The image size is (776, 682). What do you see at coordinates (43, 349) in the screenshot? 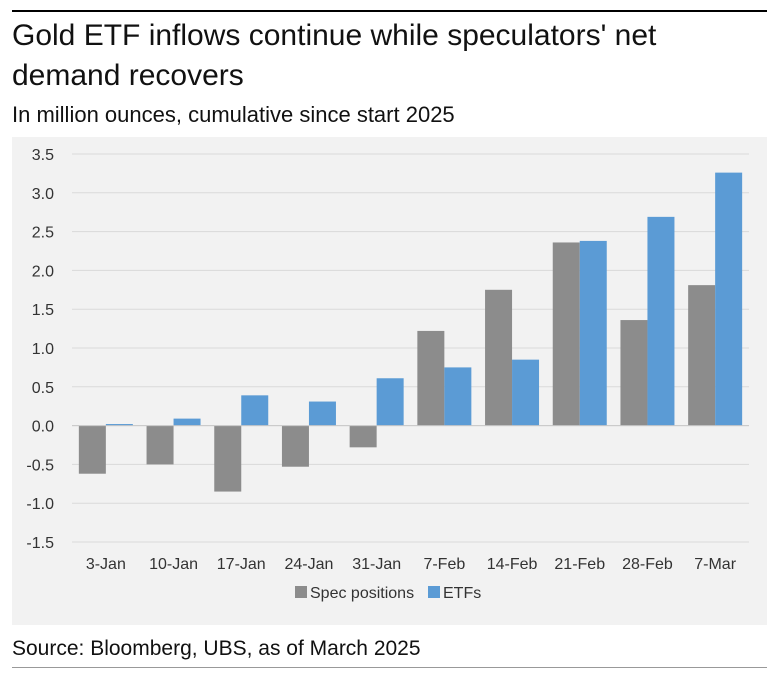
I see `y-tick-label: 1.0` at bounding box center [43, 349].